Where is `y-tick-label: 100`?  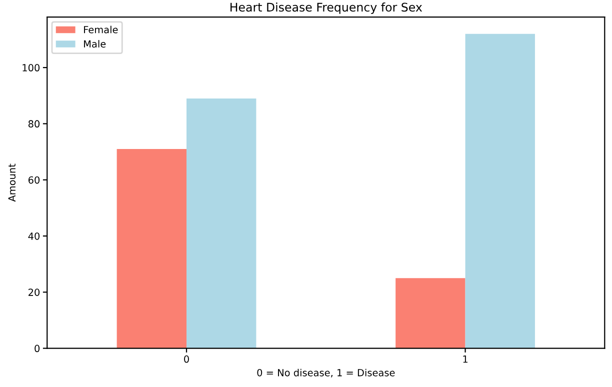
y-tick-label: 100 is located at coordinates (31, 68).